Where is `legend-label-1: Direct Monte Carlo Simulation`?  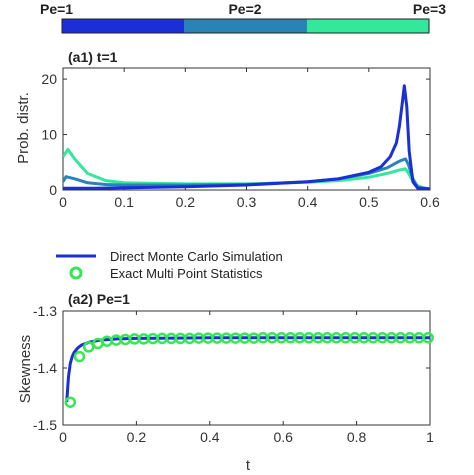
legend-label-1: Direct Monte Carlo Simulation is located at coordinates (196, 256).